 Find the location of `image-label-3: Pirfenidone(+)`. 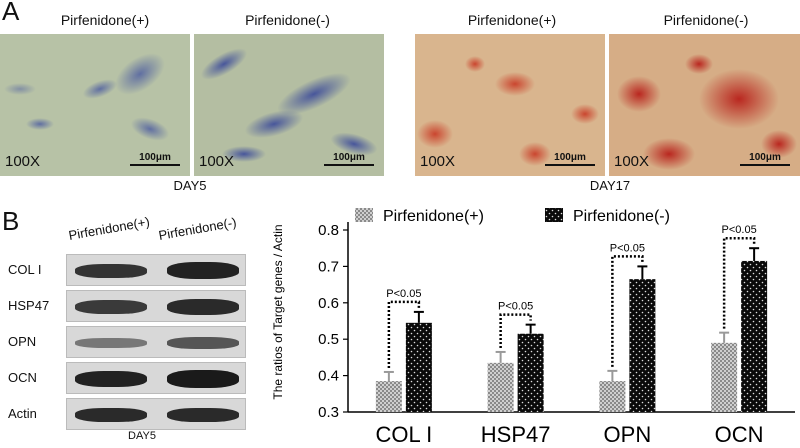

image-label-3: Pirfenidone(+) is located at coordinates (512, 20).